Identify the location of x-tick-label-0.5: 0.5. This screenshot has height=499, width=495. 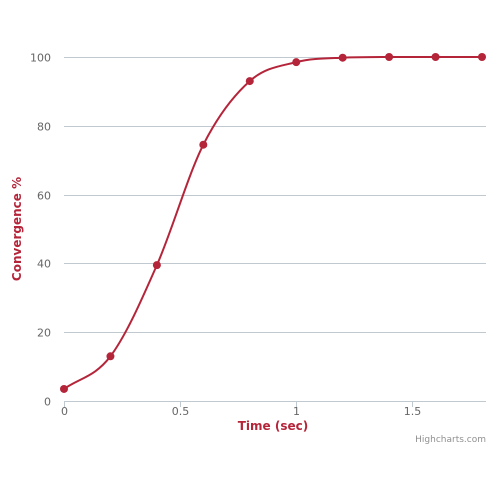
(181, 411).